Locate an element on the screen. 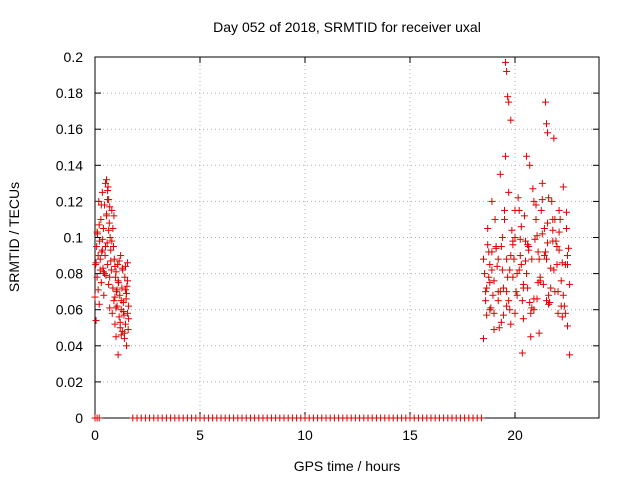 The width and height of the screenshot is (640, 480). y-tick-label: 0.14 is located at coordinates (69, 165).